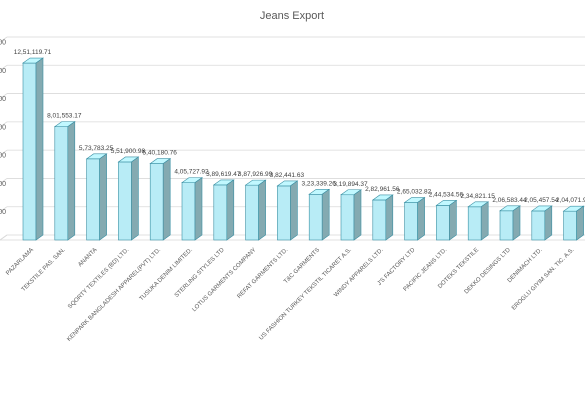 The width and height of the screenshot is (585, 420). Describe the element at coordinates (87, 257) in the screenshot. I see `x-tick-label: ANANTA` at that location.